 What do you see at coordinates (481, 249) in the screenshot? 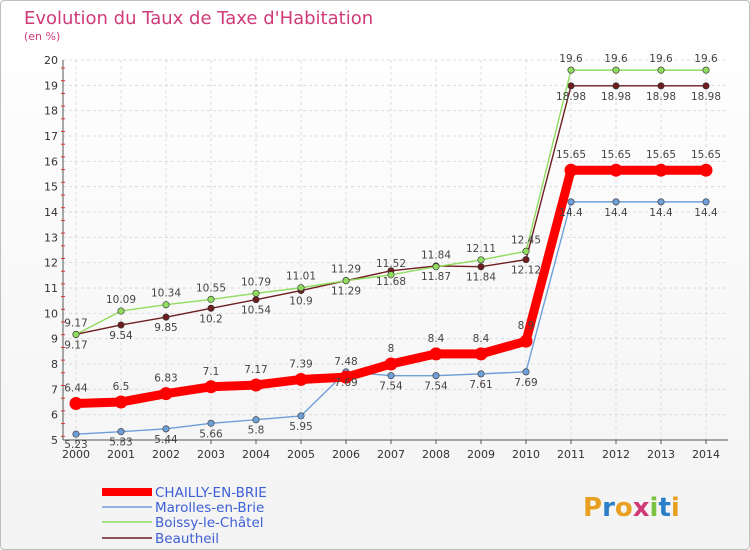
I see `data-label-boissy-le-ch-tel: 12.11` at bounding box center [481, 249].